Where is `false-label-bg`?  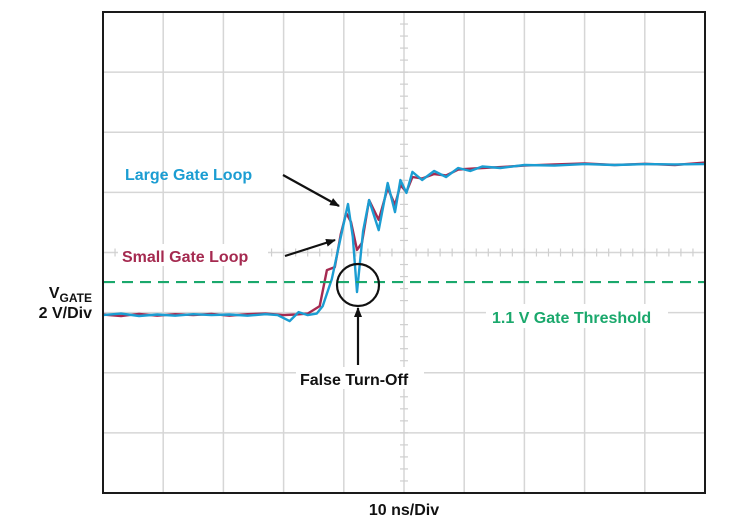
false-label-bg is located at coordinates (360, 378).